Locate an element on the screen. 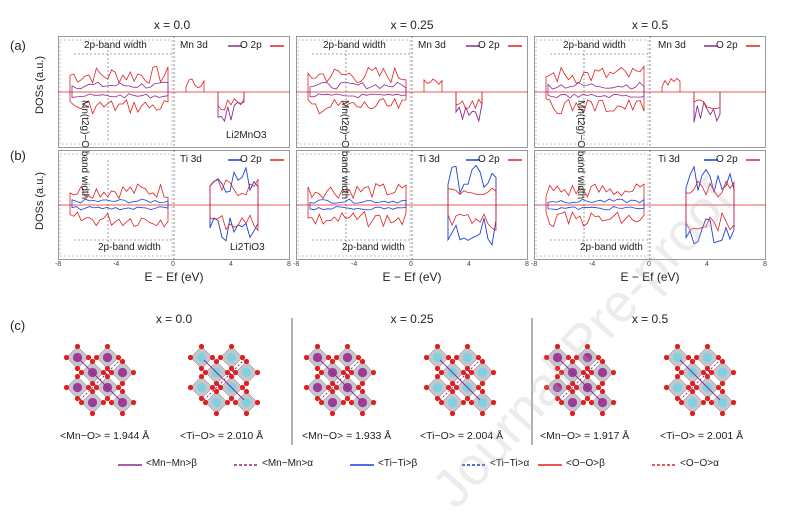  col-header-0: x = 0.0 is located at coordinates (172, 25).